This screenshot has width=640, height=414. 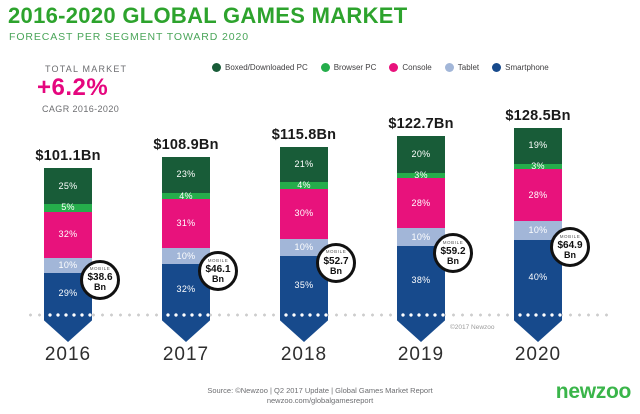 What do you see at coordinates (336, 263) in the screenshot?
I see `mobile-badge-2018: MOBILE $52.7 Bn` at bounding box center [336, 263].